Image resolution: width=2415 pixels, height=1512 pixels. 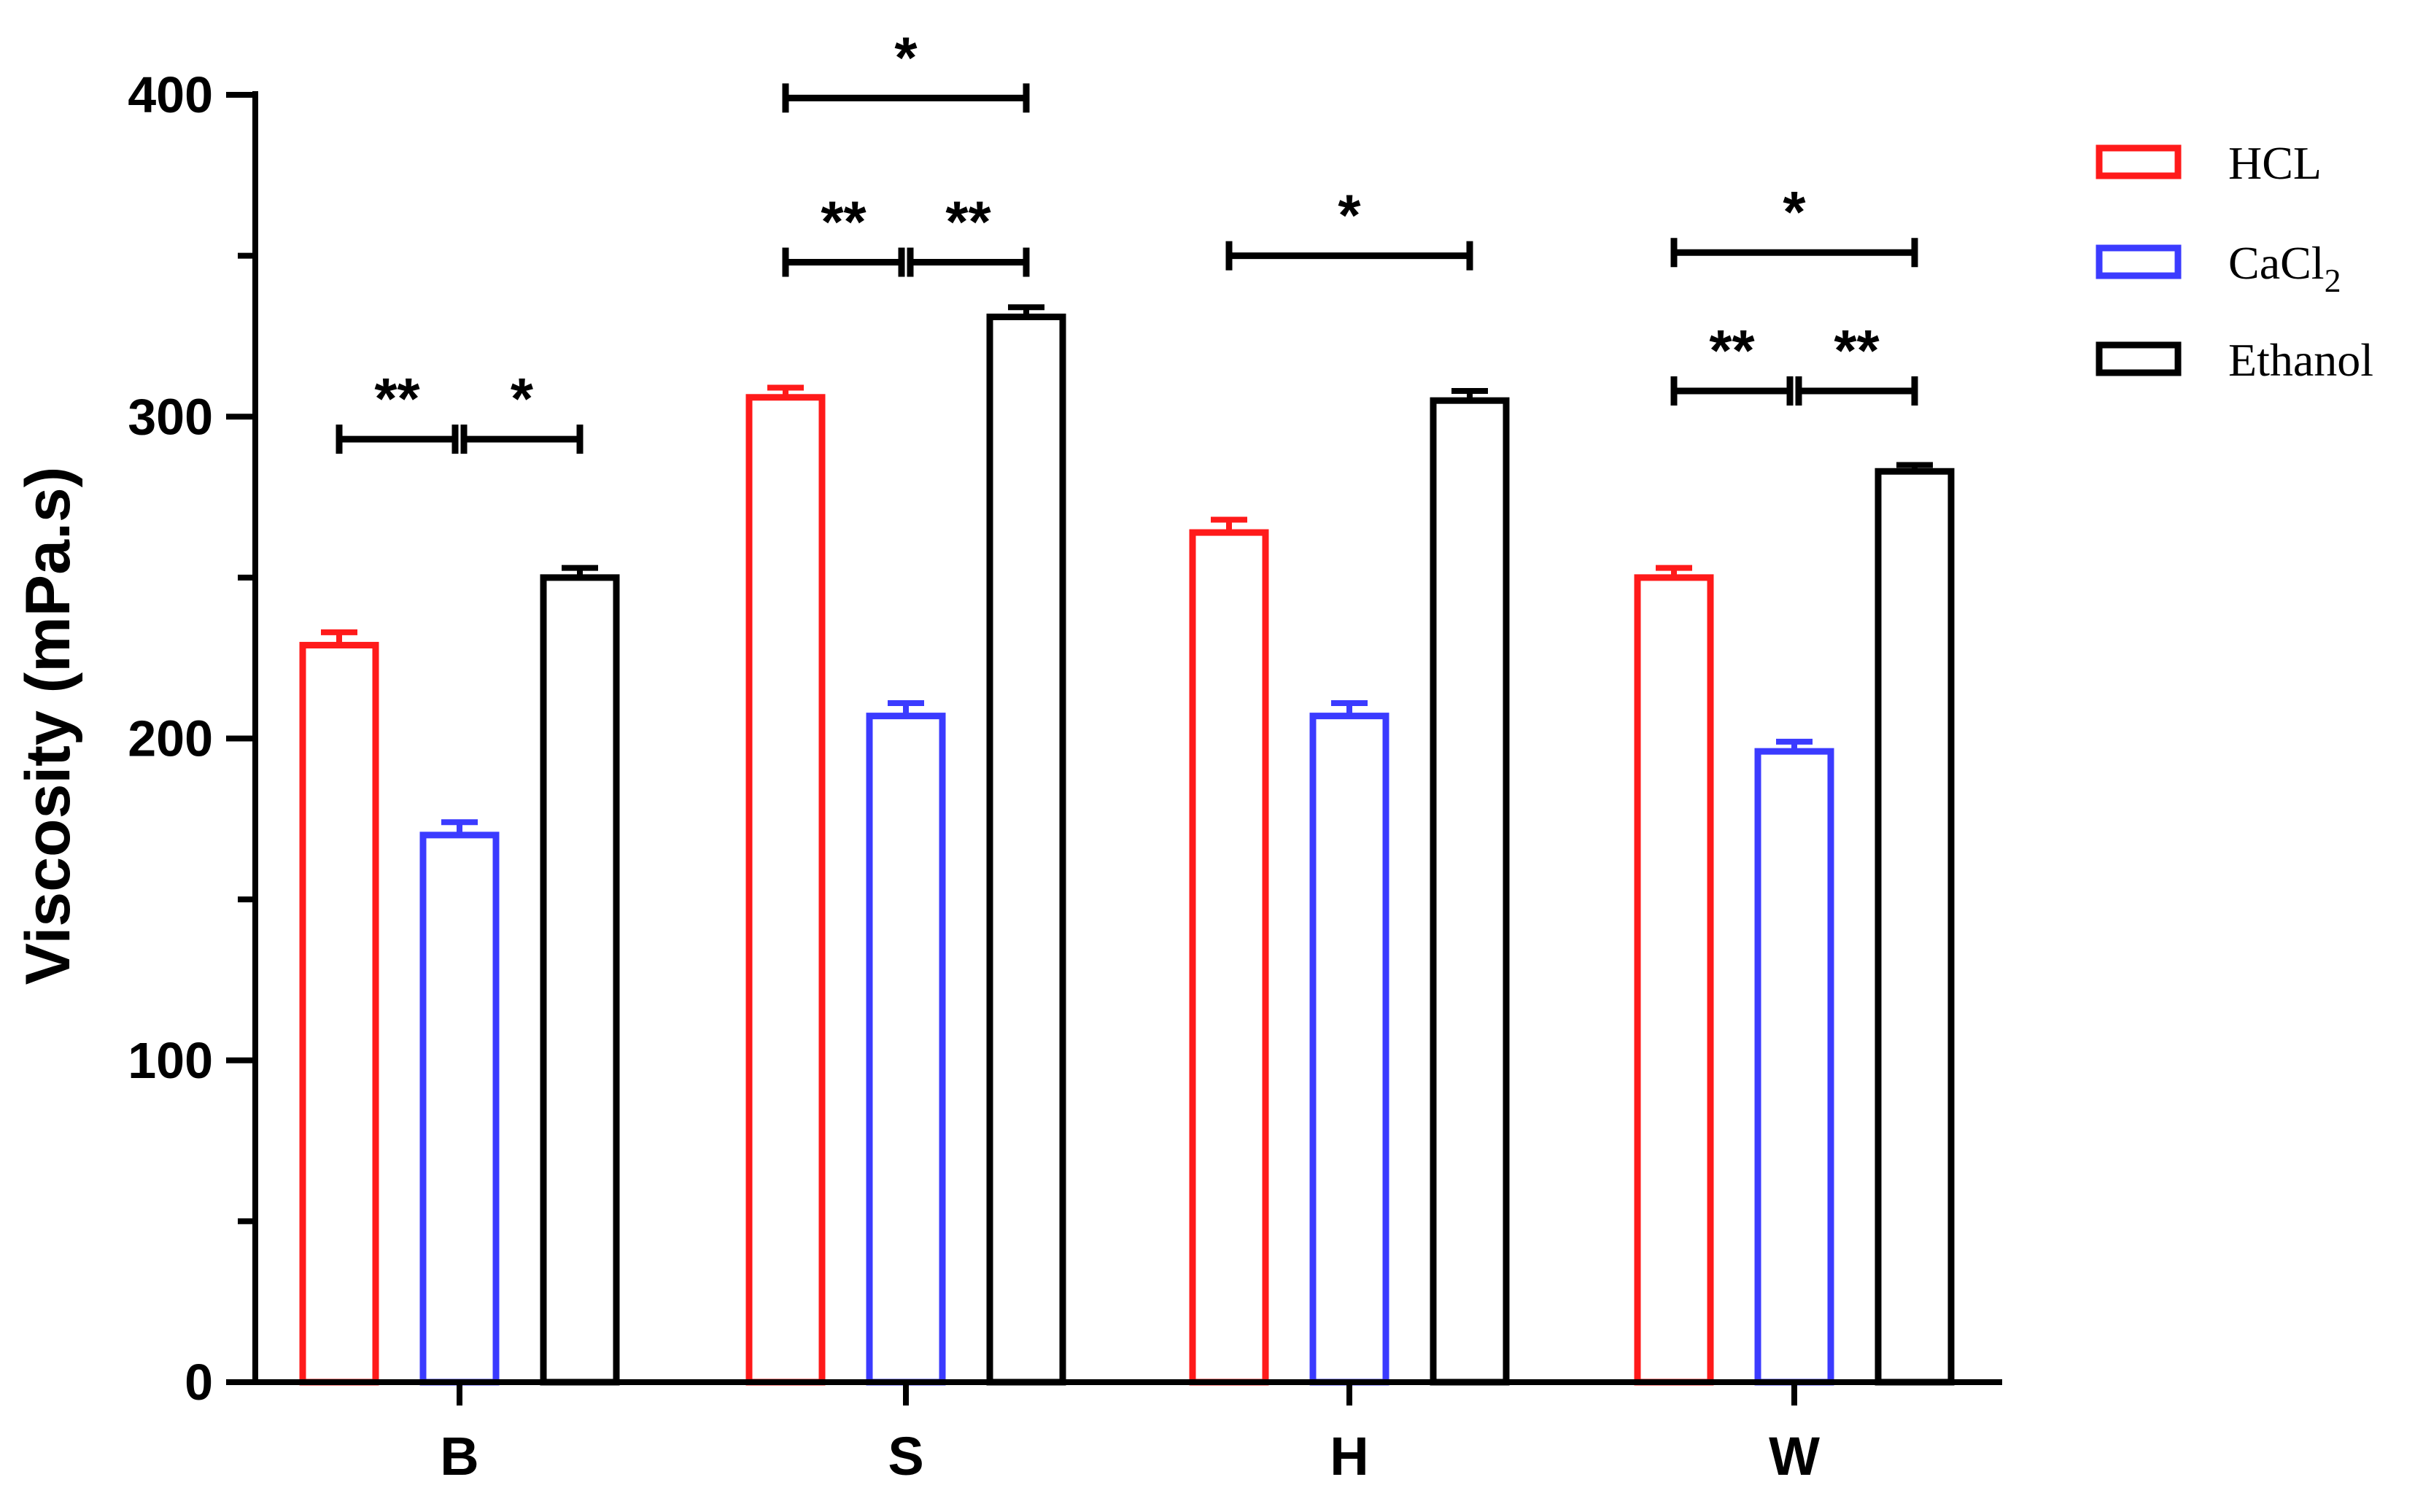 I want to click on bar-ethanol-b, so click(x=580, y=980).